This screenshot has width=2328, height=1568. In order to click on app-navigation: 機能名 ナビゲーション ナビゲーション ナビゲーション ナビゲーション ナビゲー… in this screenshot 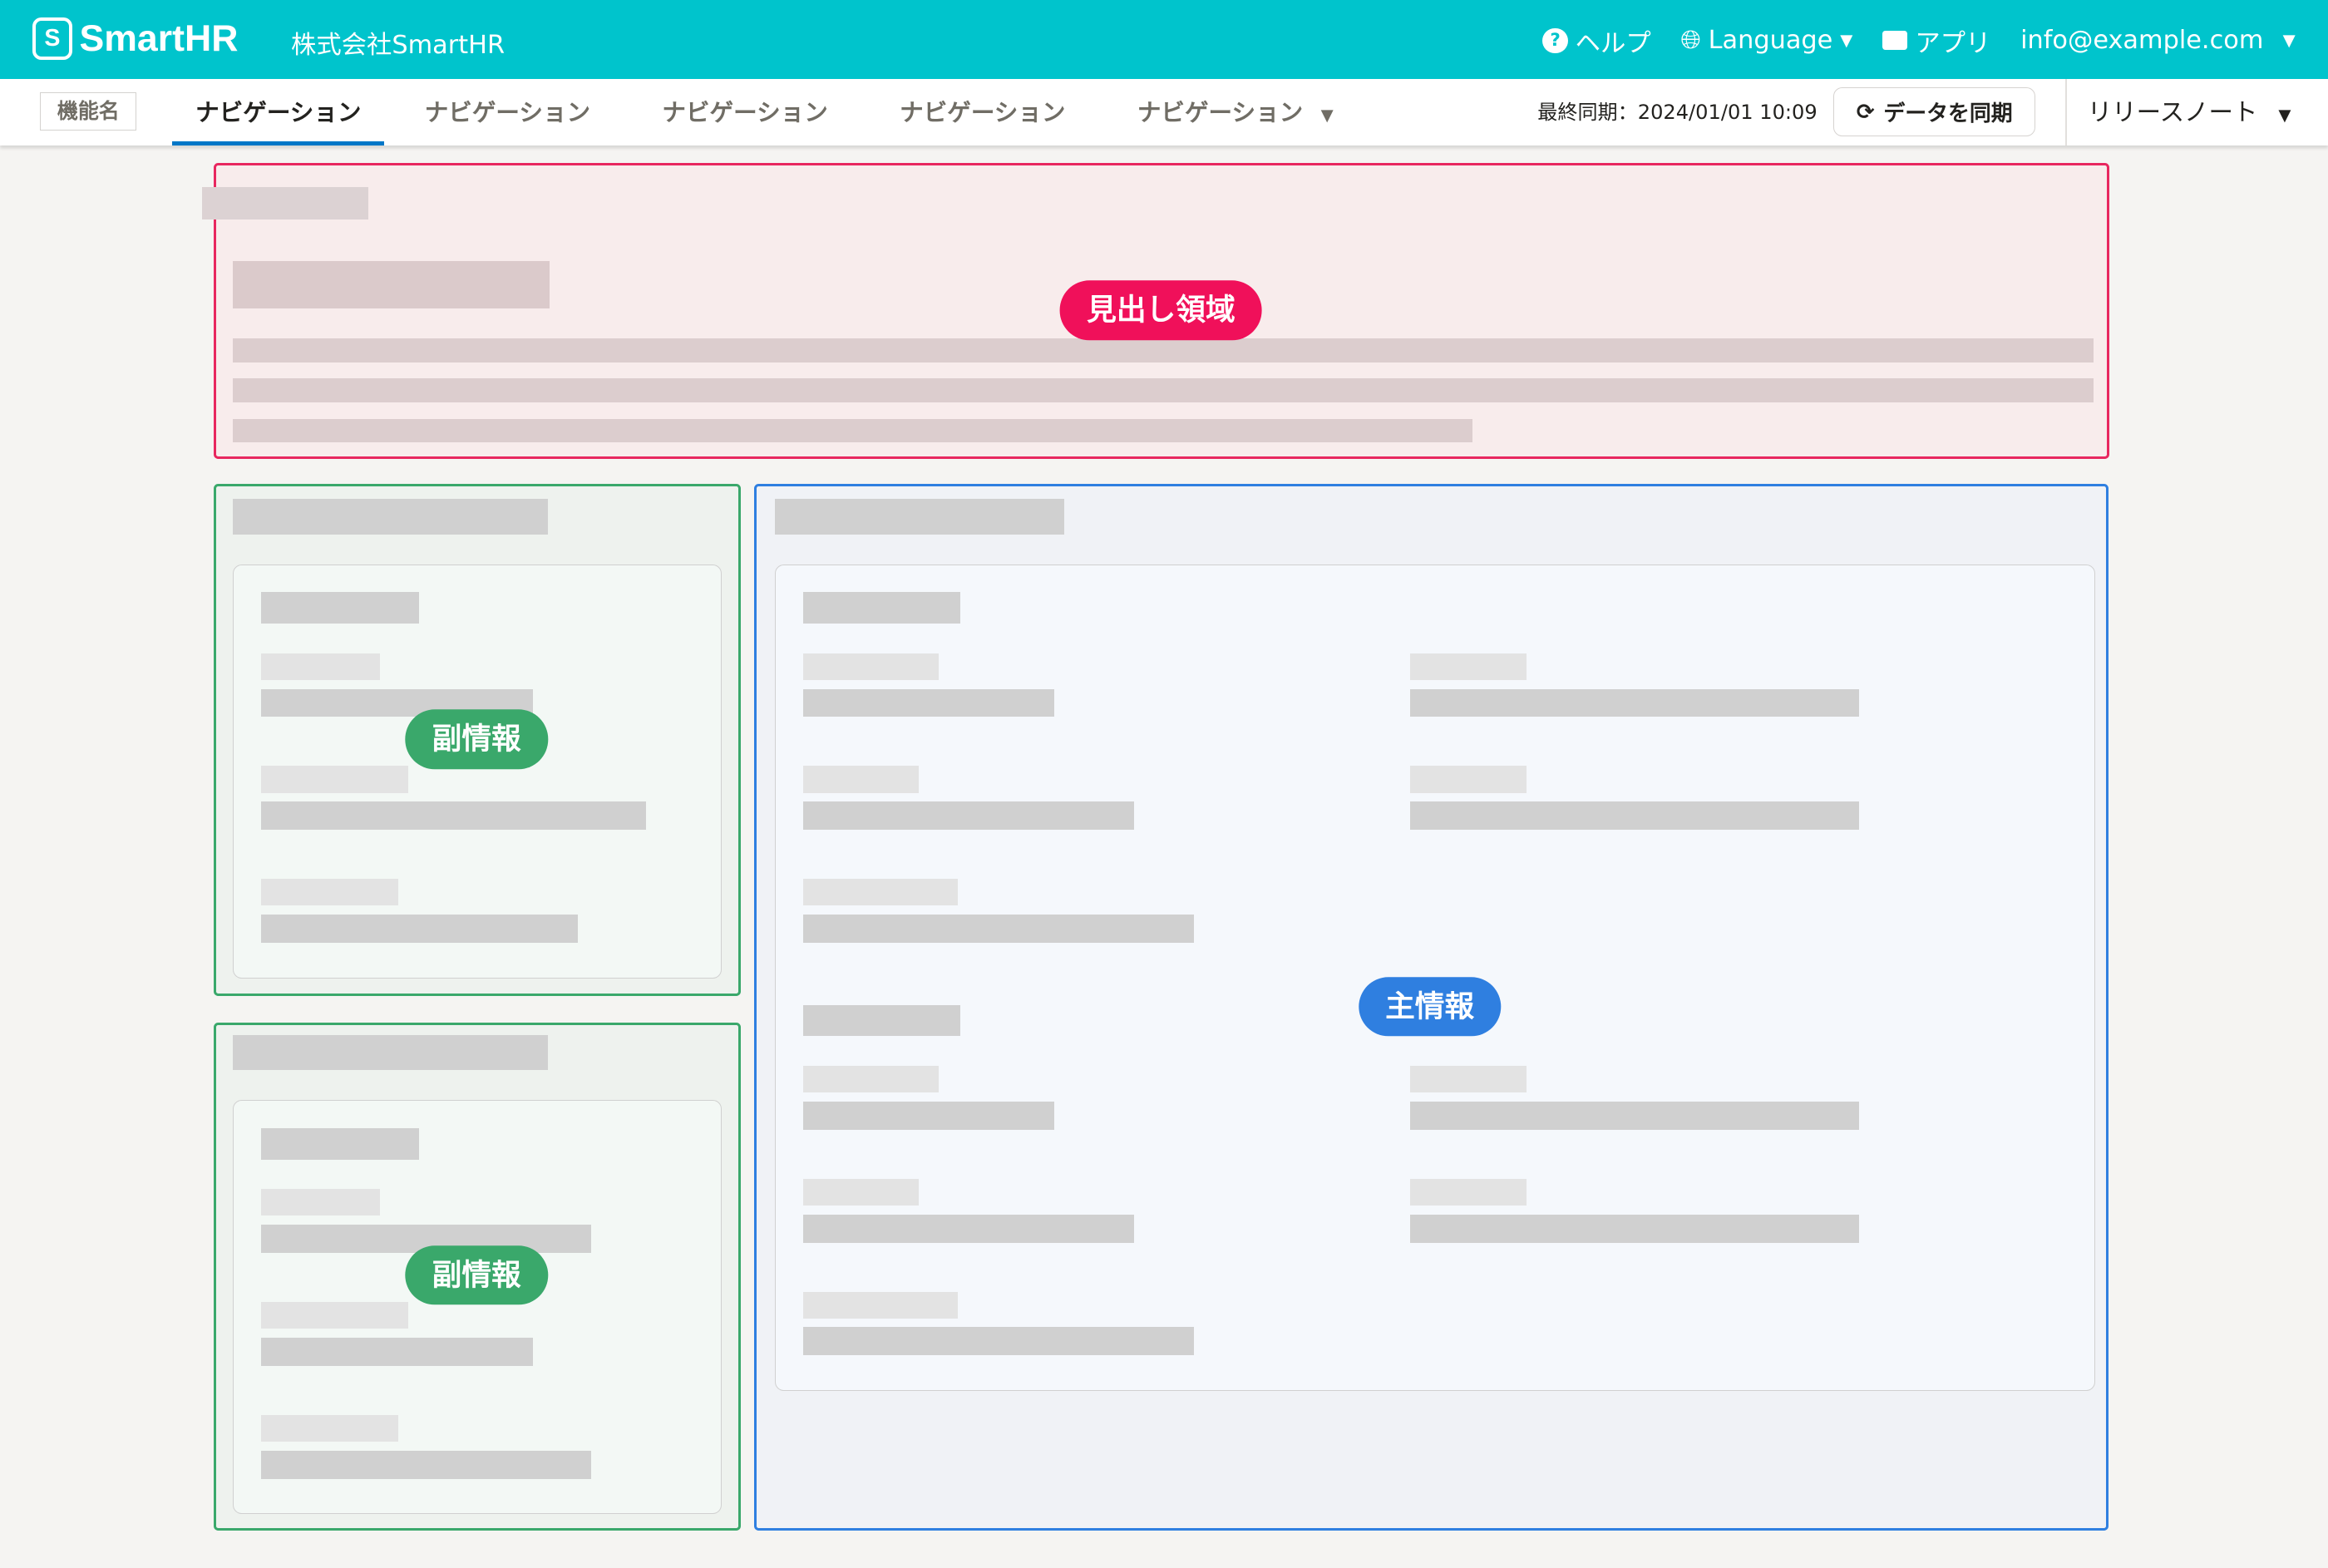, I will do `click(1164, 111)`.